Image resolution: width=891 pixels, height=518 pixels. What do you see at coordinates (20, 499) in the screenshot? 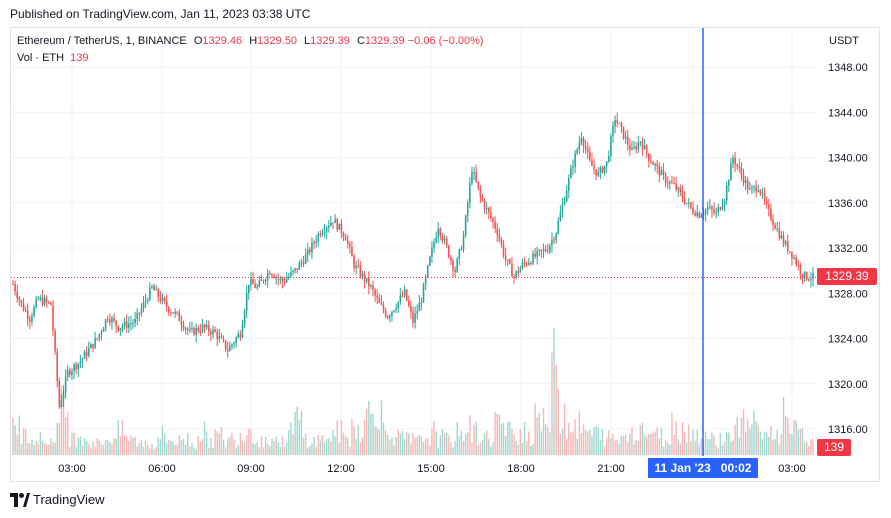
I see `tradingview-logo-icon` at bounding box center [20, 499].